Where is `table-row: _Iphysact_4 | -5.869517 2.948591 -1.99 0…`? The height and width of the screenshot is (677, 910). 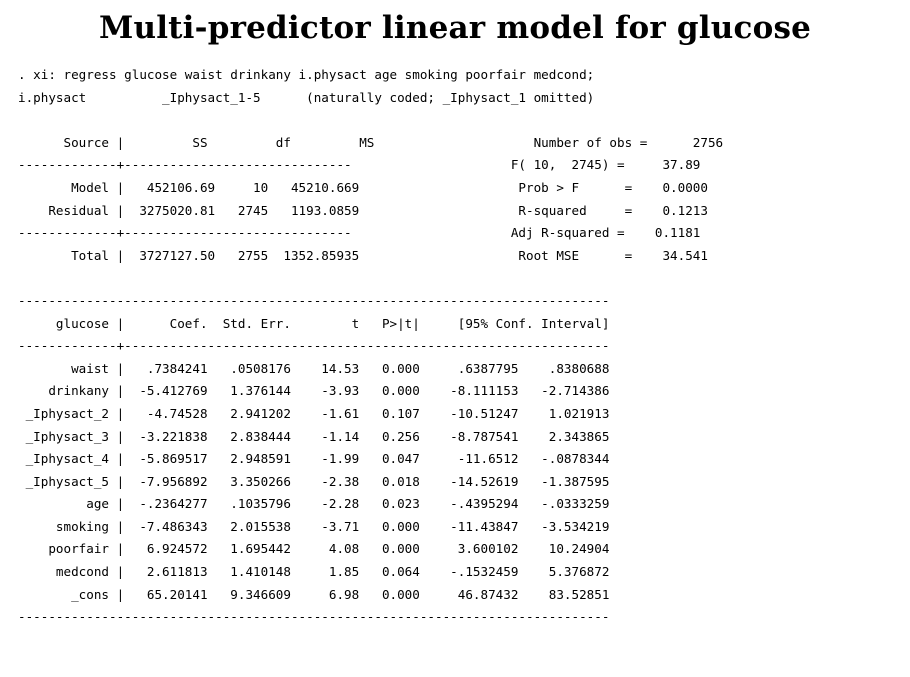
table-row: _Iphysact_4 | -5.869517 2.948591 -1.99 0… is located at coordinates (314, 459).